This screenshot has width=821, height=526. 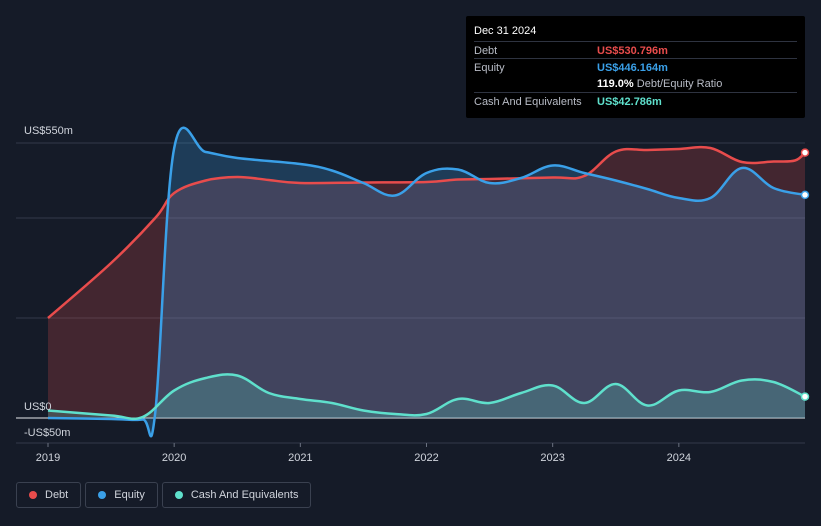 I want to click on tooltip-date: Dec 31 2024, so click(x=505, y=31).